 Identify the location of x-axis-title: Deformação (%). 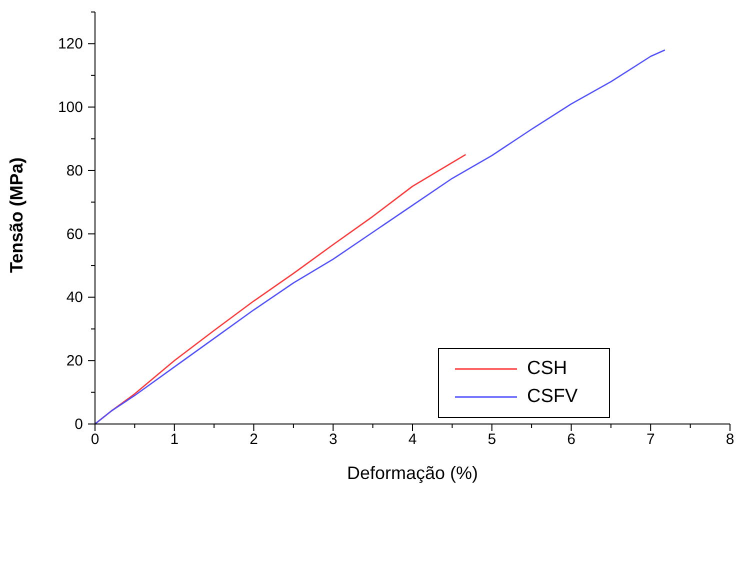
(412, 473).